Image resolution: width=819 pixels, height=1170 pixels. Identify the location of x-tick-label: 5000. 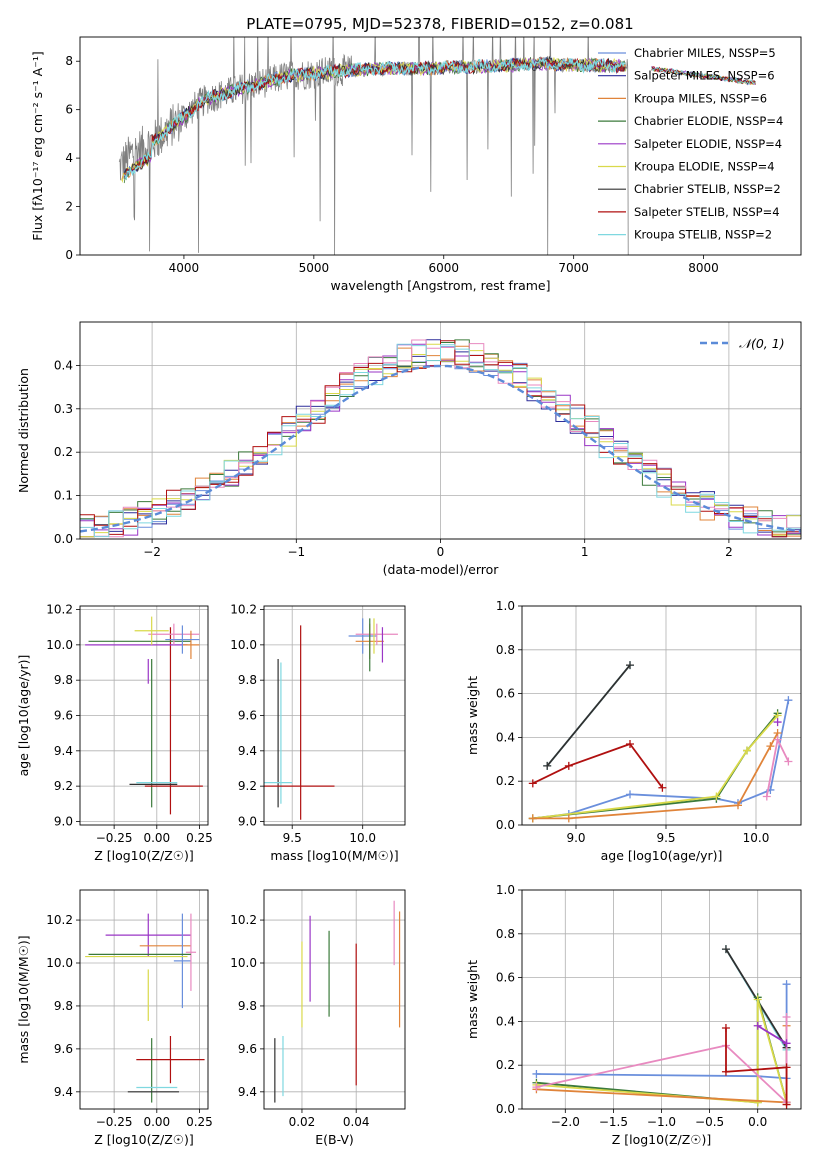
(314, 268).